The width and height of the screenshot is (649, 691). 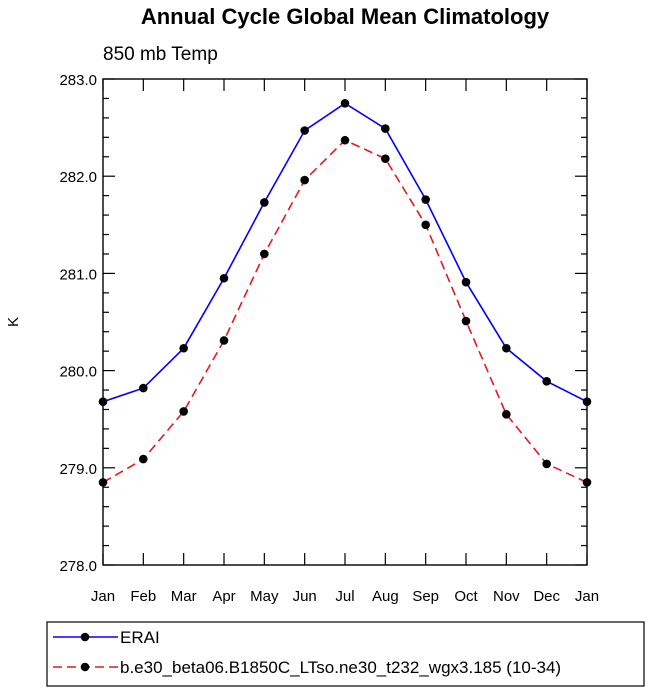 What do you see at coordinates (184, 596) in the screenshot?
I see `x-tick-label: Mar` at bounding box center [184, 596].